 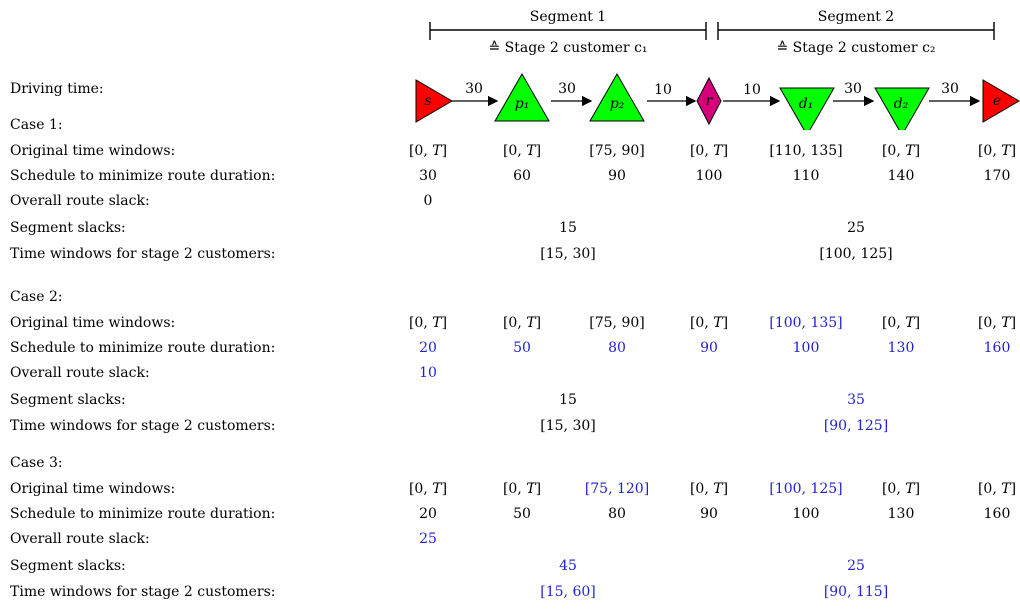 I want to click on case-3-sched-cell: 90, so click(x=709, y=514).